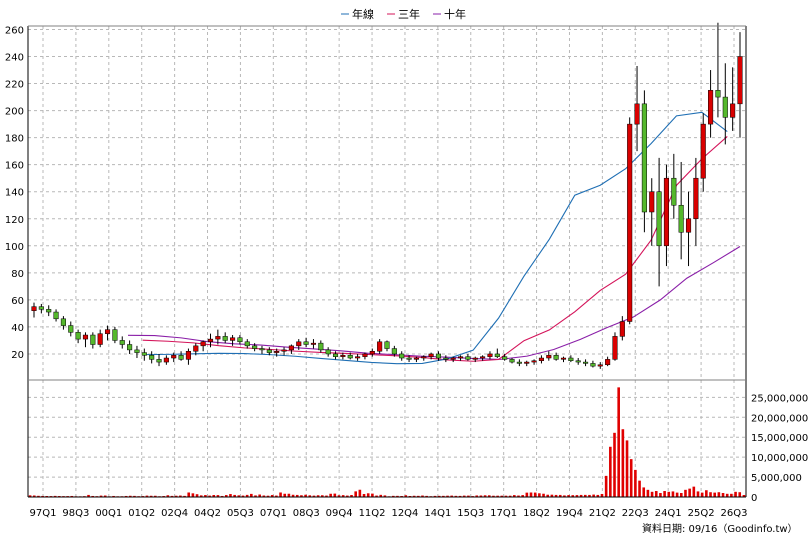 The width and height of the screenshot is (808, 540). What do you see at coordinates (14, 247) in the screenshot?
I see `price-tick-label: 100` at bounding box center [14, 247].